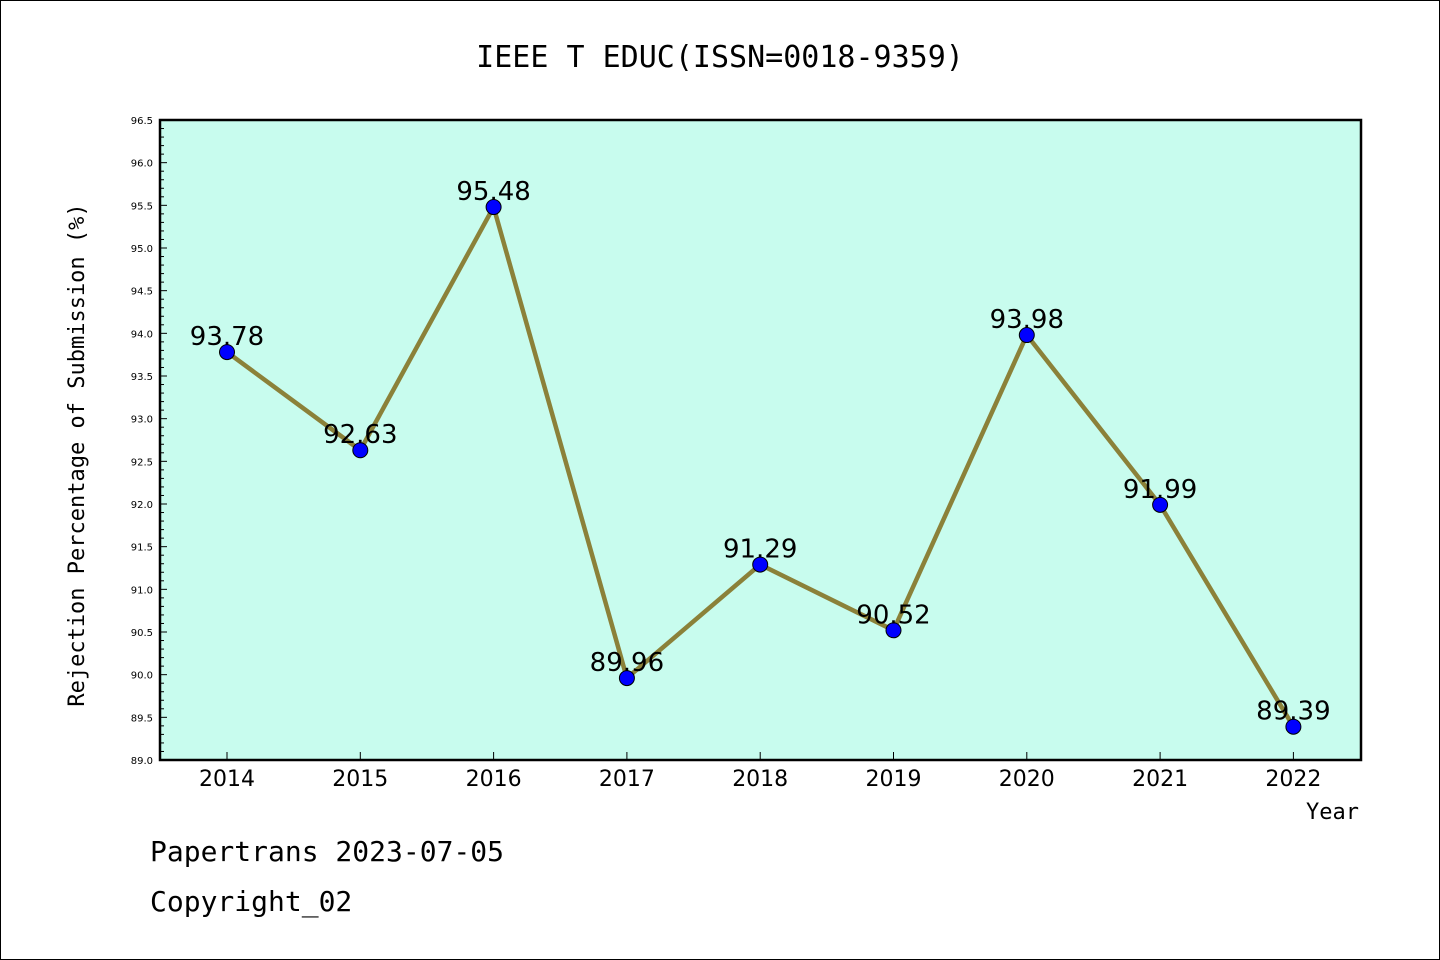 Image resolution: width=1440 pixels, height=960 pixels. I want to click on data-label: 95.48, so click(493, 192).